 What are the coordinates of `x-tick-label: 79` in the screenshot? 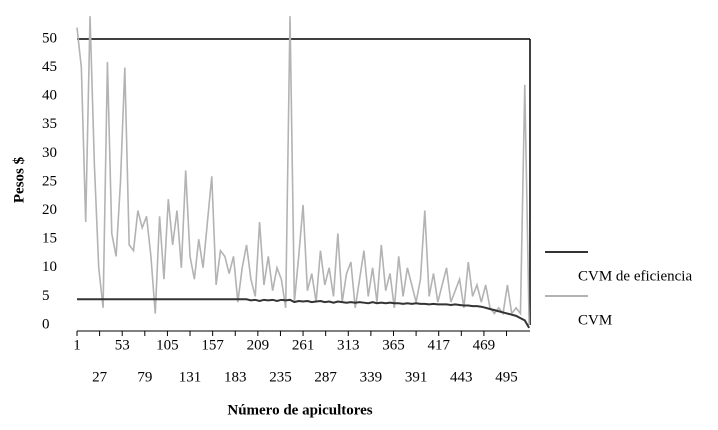 It's located at (144, 377).